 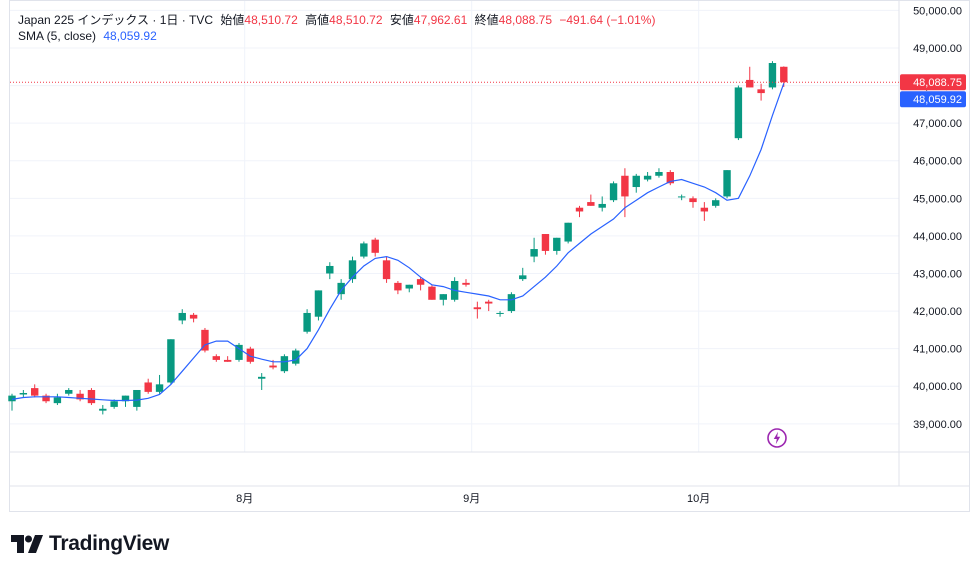 What do you see at coordinates (937, 100) in the screenshot?
I see `sma-price-tag-text: 48,059.92` at bounding box center [937, 100].